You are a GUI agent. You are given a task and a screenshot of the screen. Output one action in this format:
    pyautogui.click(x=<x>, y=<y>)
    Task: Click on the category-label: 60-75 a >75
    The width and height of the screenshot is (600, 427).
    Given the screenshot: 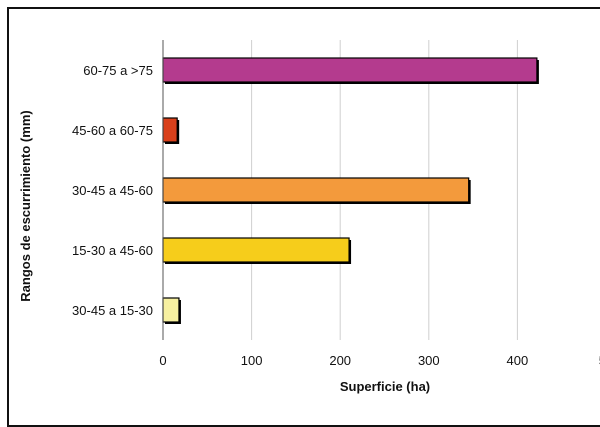 What is the action you would take?
    pyautogui.click(x=118, y=70)
    